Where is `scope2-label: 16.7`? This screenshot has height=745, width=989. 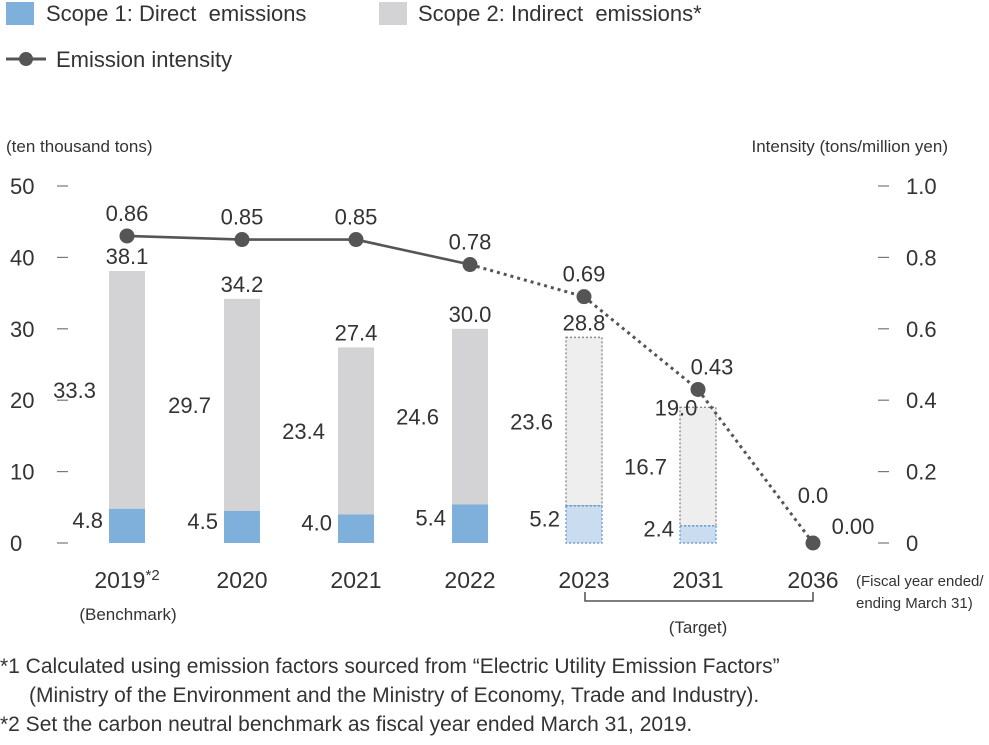
scope2-label: 16.7 is located at coordinates (645, 467).